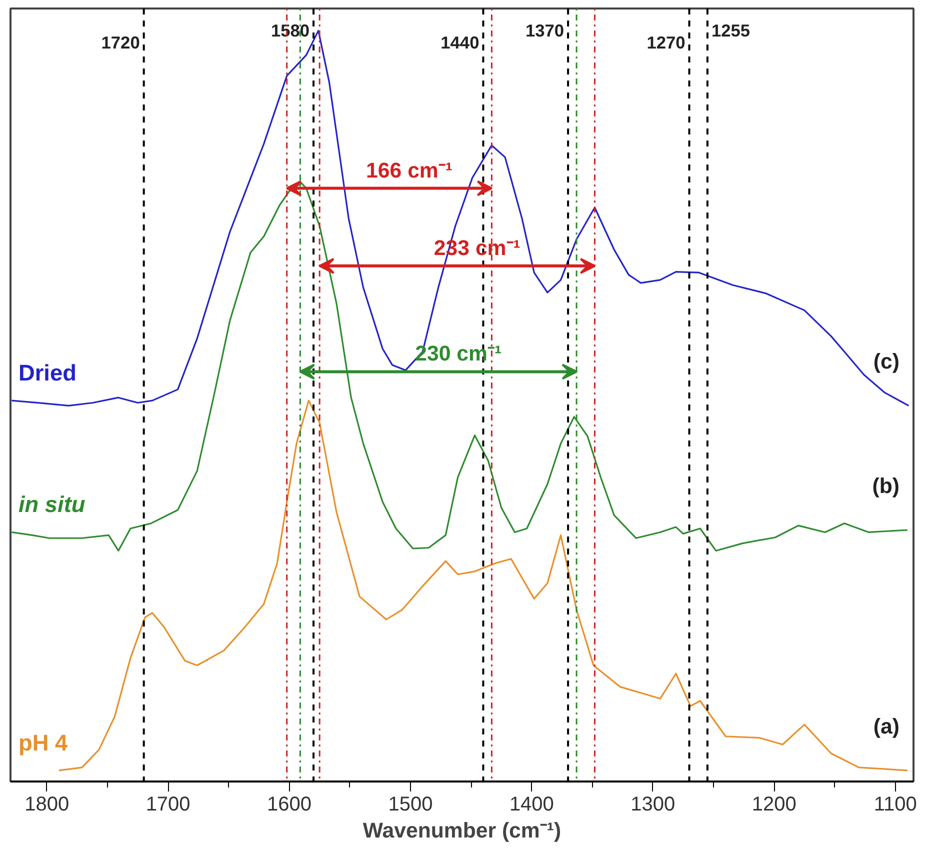 The image size is (930, 855). What do you see at coordinates (290, 30) in the screenshot?
I see `ref-line-label: 1580` at bounding box center [290, 30].